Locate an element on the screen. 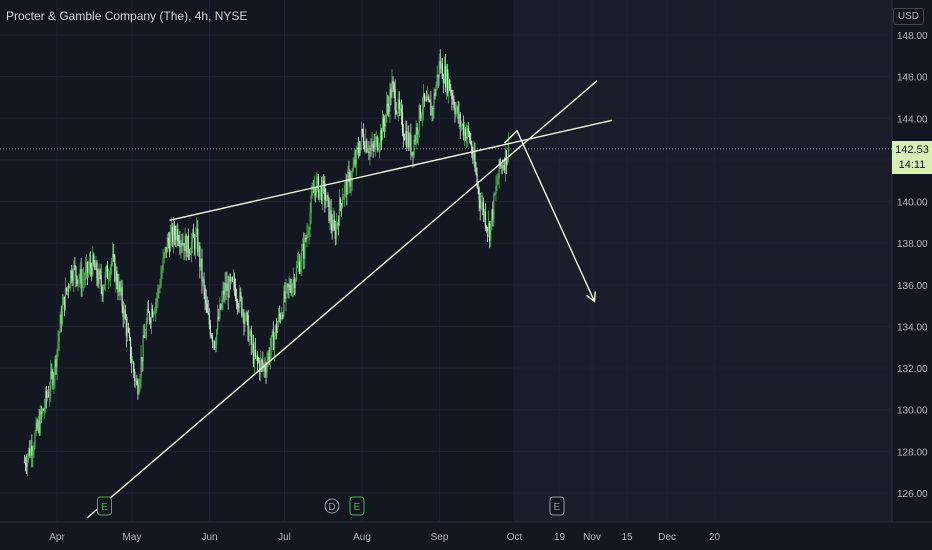 Image resolution: width=932 pixels, height=550 pixels. y-tick-label: 128.00 is located at coordinates (912, 452).